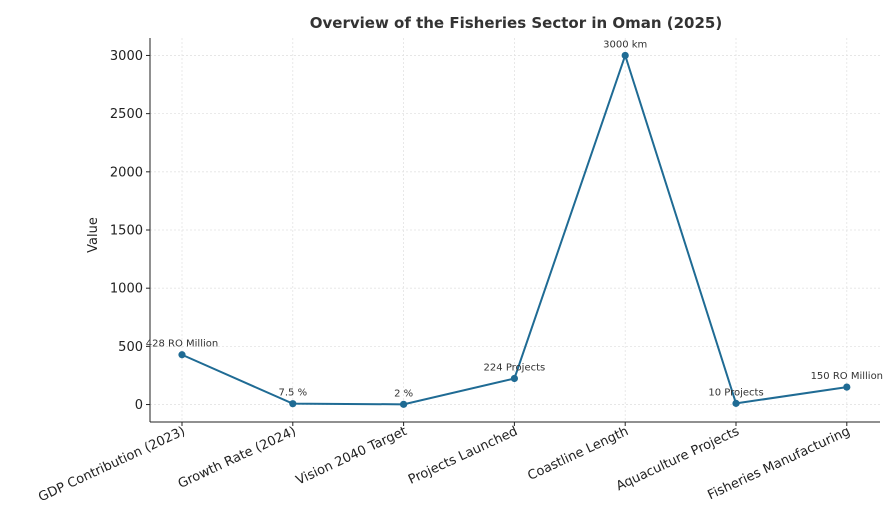 The image size is (886, 531). Describe the element at coordinates (351, 456) in the screenshot. I see `x-tick-label: Vision 2040 Target` at that location.